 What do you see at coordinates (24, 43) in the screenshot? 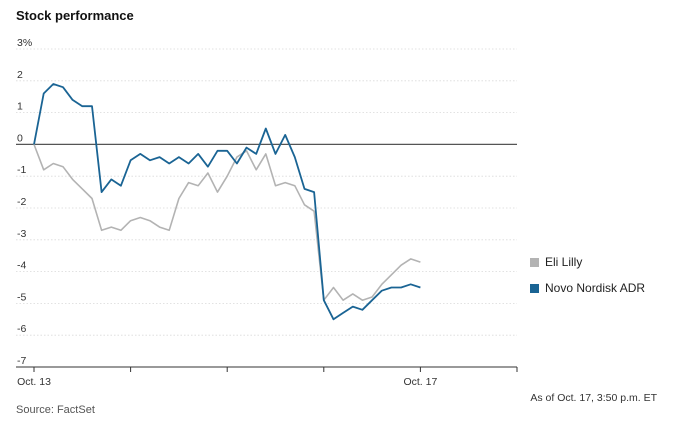
I see `y-tick-label: 3%` at bounding box center [24, 43].